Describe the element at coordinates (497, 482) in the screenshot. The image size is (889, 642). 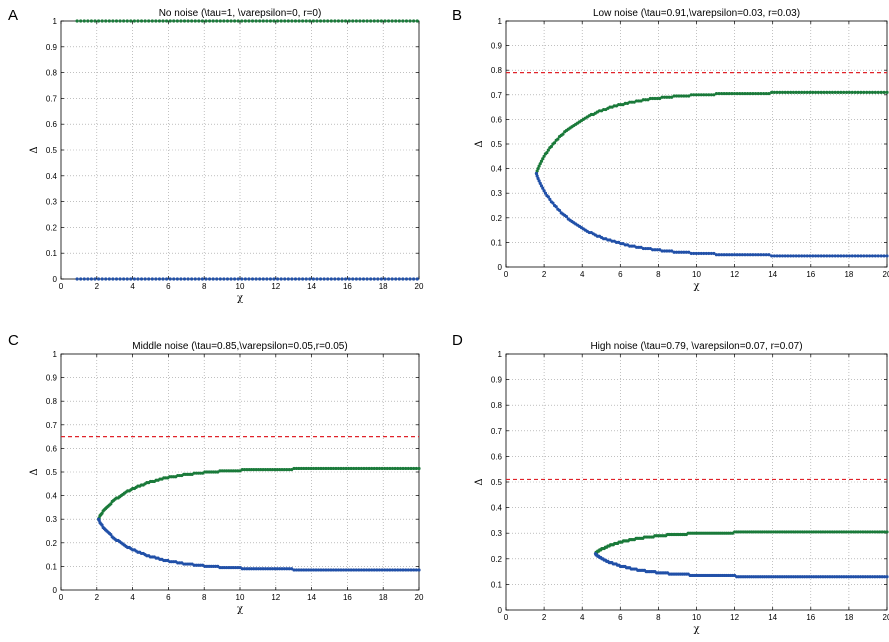
I see `y-tick-label: 0.5` at that location.